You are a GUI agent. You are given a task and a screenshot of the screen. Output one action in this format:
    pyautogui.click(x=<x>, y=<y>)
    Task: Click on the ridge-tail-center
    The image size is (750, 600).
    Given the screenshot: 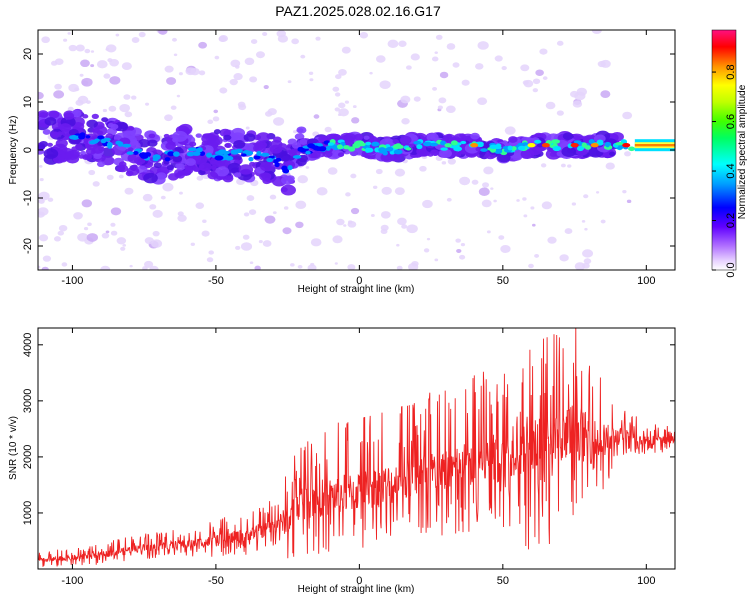 What is the action you would take?
    pyautogui.click(x=654, y=145)
    